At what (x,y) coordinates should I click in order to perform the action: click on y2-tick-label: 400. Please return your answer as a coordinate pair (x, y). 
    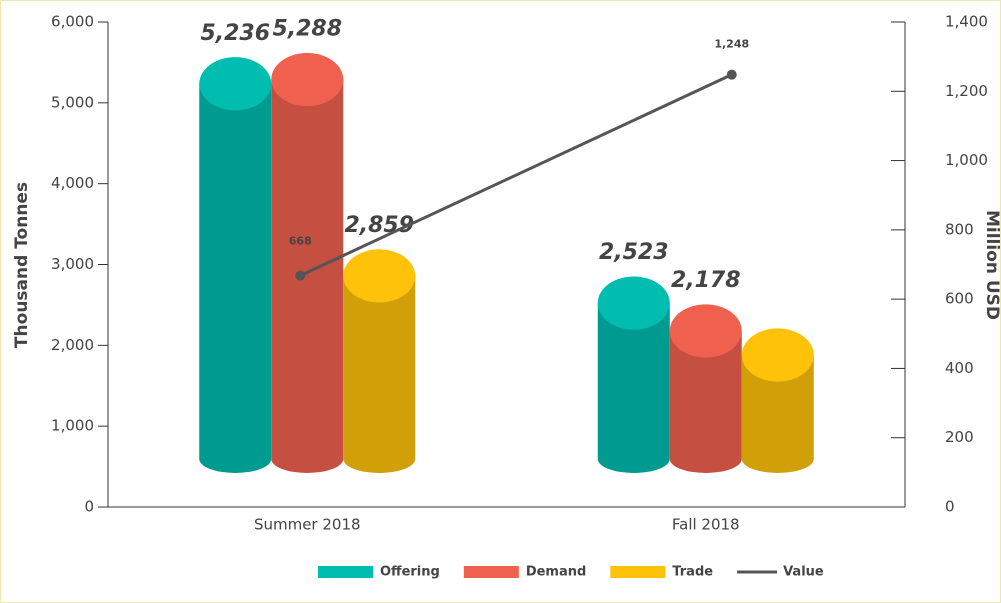
    Looking at the image, I should click on (959, 368).